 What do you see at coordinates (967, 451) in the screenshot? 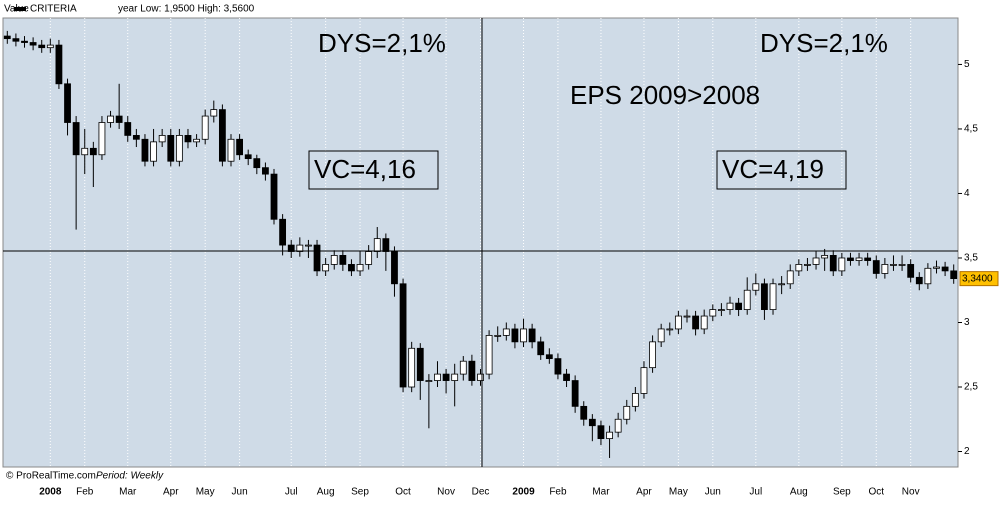
I see `y-tick-label: 2` at bounding box center [967, 451].